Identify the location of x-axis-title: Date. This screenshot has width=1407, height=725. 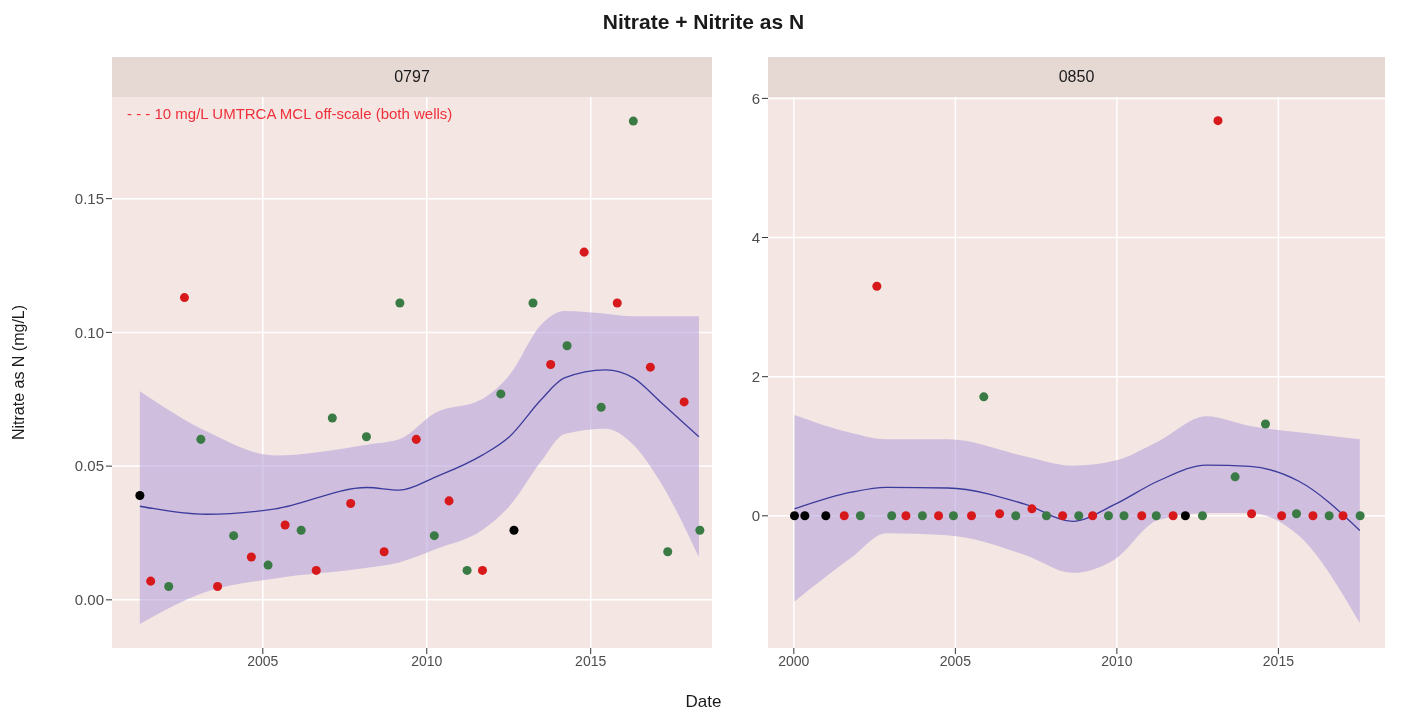
(703, 702).